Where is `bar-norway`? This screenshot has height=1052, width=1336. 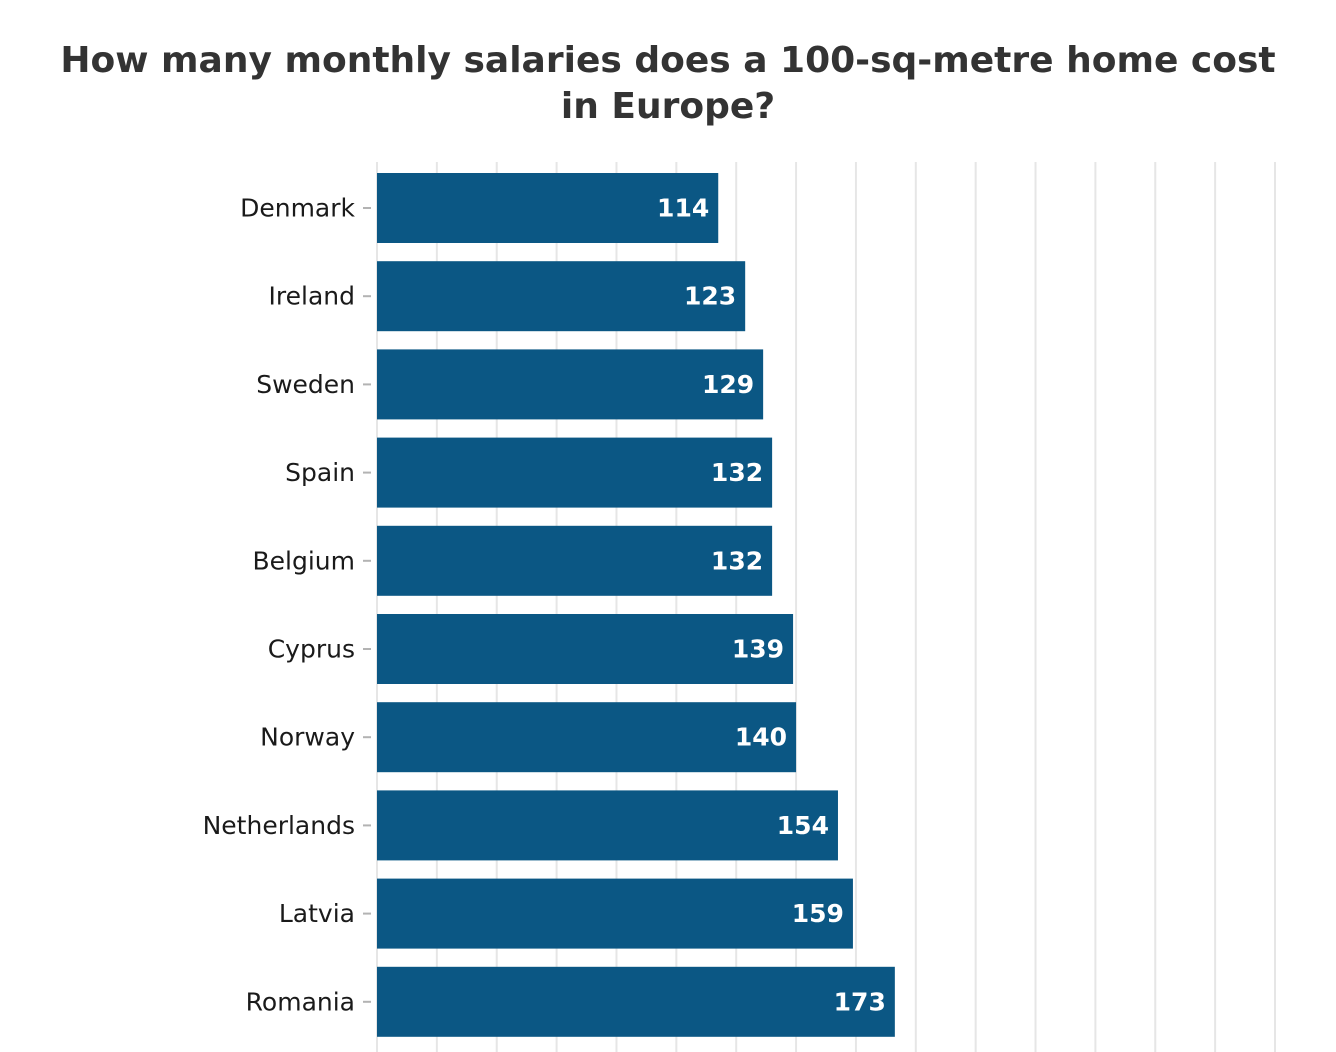
bar-norway is located at coordinates (587, 737).